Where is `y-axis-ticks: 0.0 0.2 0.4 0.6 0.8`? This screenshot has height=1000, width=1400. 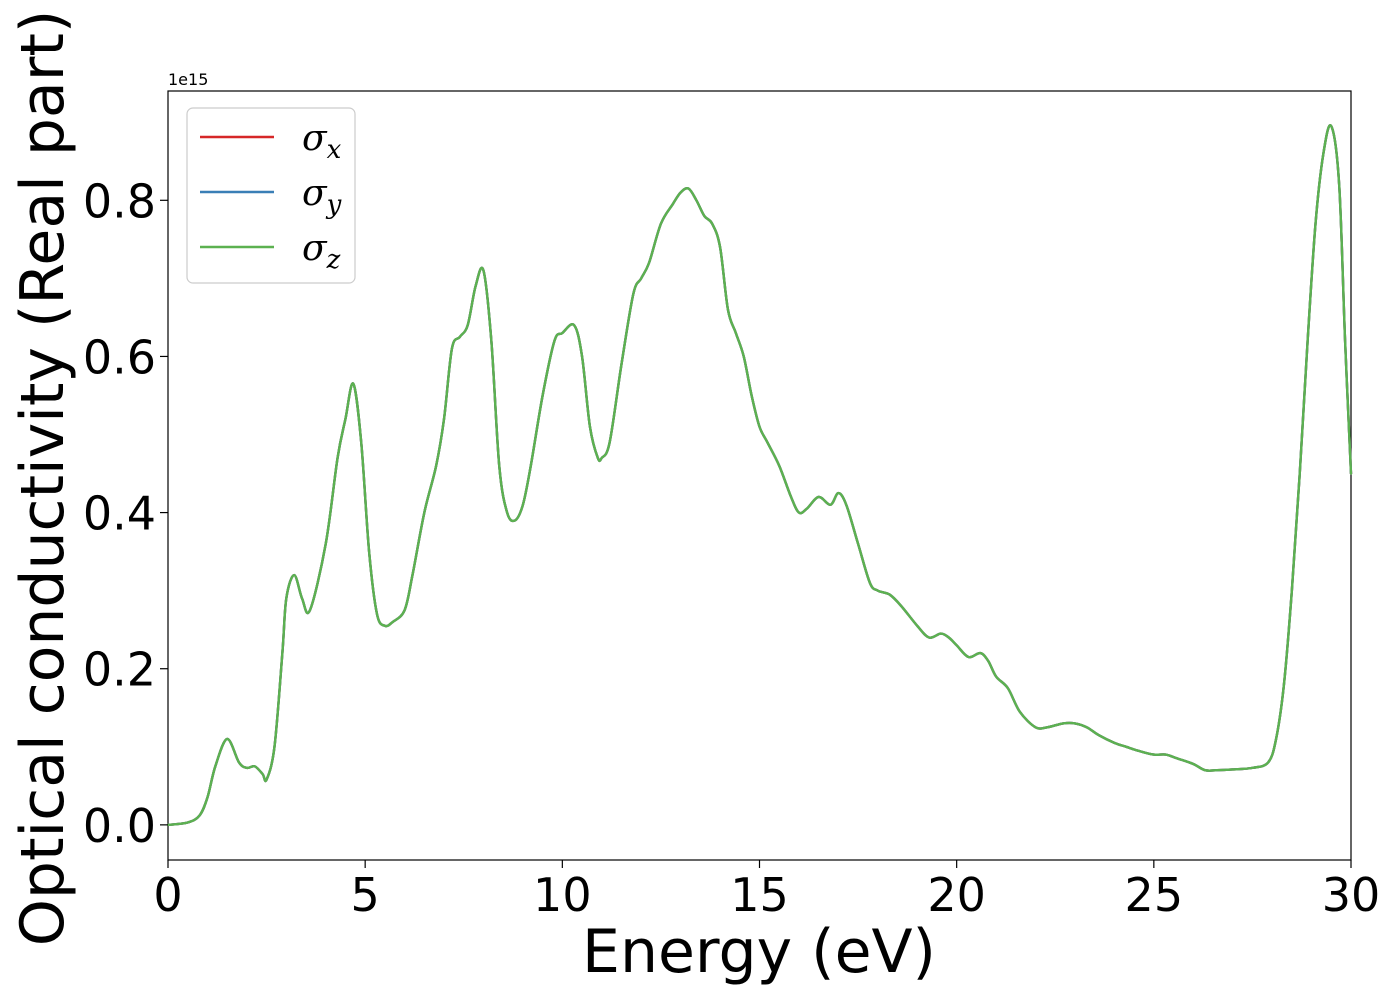
y-axis-ticks: 0.0 0.2 0.4 0.6 0.8 is located at coordinates (125, 513).